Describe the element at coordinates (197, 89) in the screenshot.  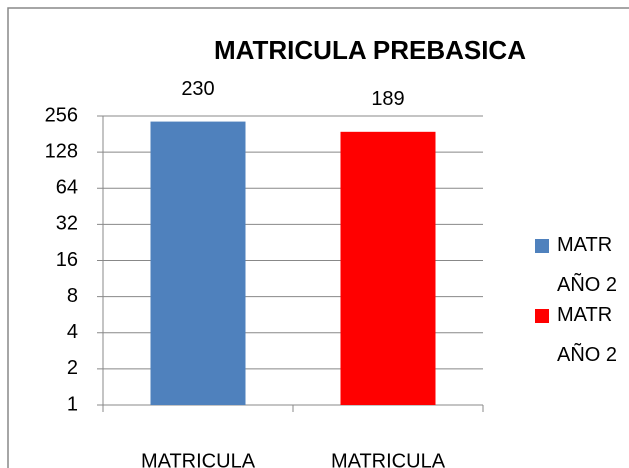
I see `data-label: 230` at that location.